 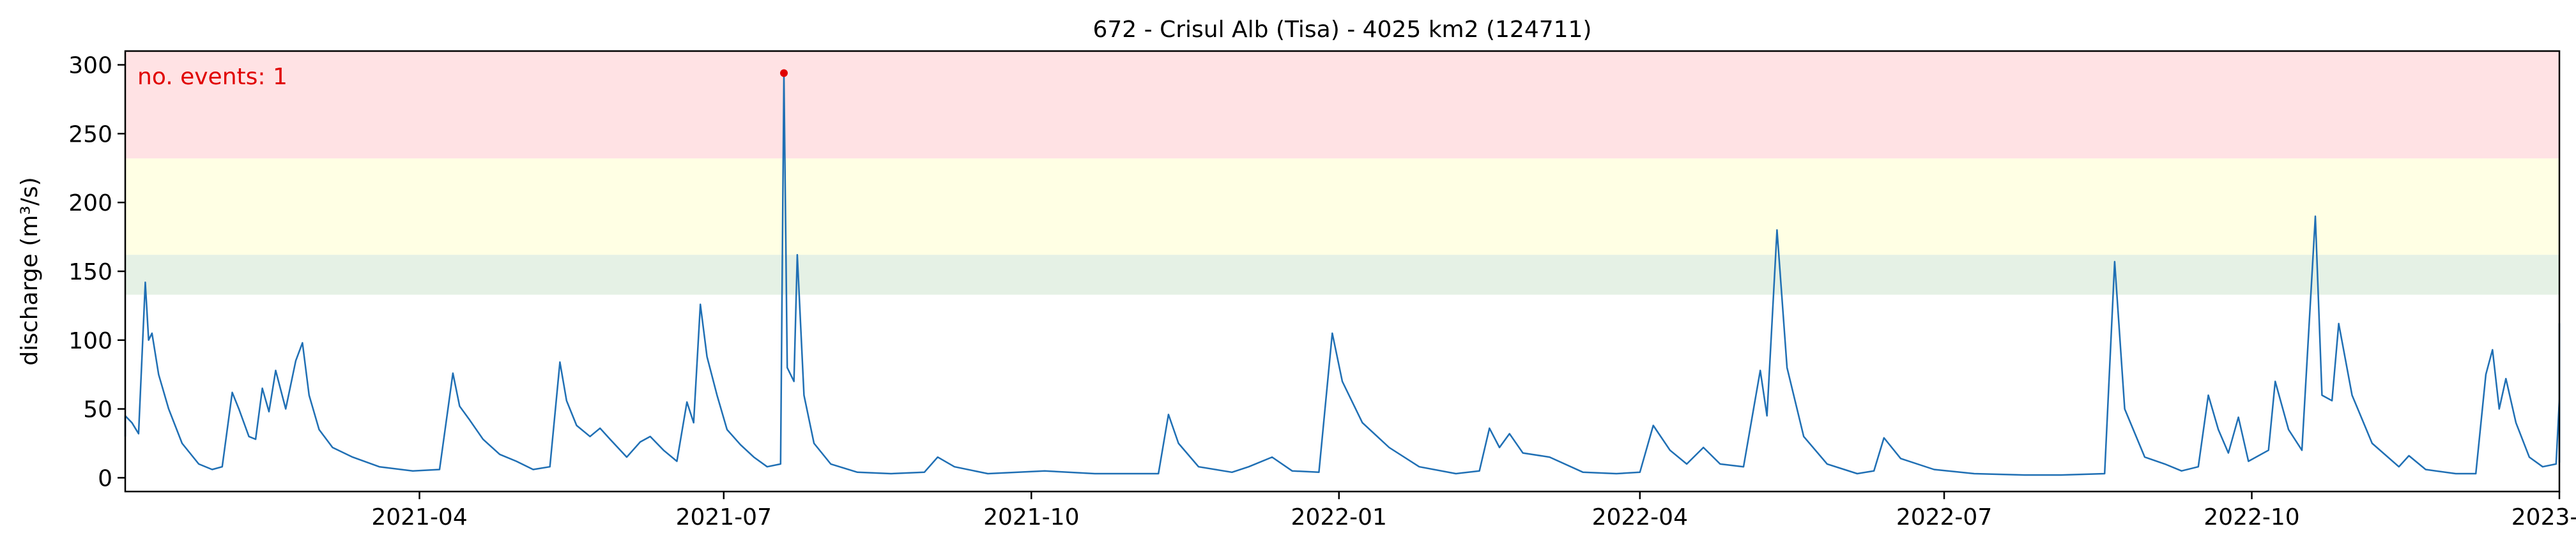 What do you see at coordinates (30, 271) in the screenshot?
I see `y-axis-label: discharge (m³/s)` at bounding box center [30, 271].